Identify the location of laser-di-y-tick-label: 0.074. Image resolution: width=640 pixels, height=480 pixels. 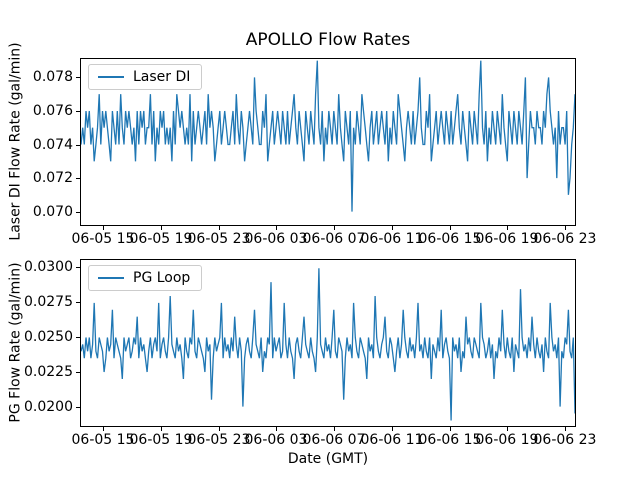
(52, 145).